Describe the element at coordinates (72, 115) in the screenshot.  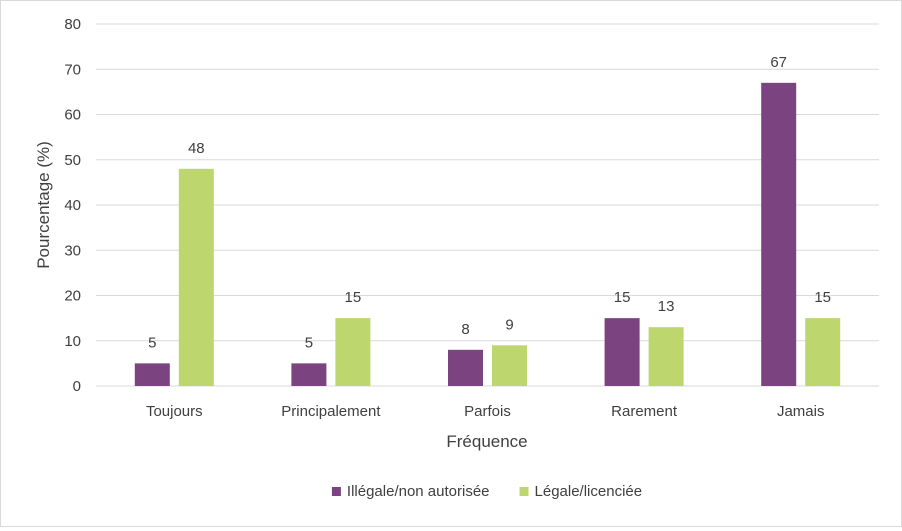
I see `y-tick-label: 60` at that location.